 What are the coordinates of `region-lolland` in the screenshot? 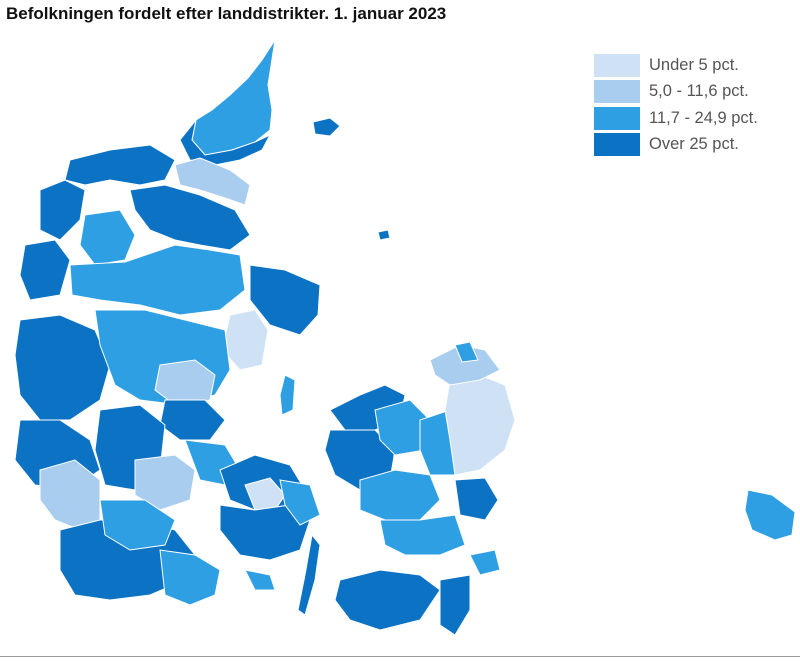 It's located at (387, 600).